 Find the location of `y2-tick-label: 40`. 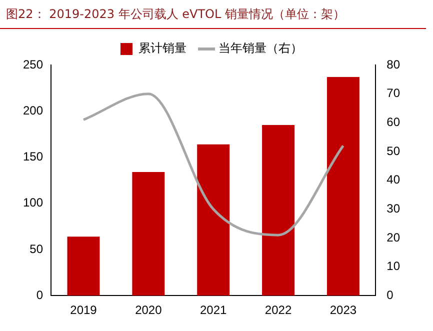

y2-tick-label: 40 is located at coordinates (393, 179).